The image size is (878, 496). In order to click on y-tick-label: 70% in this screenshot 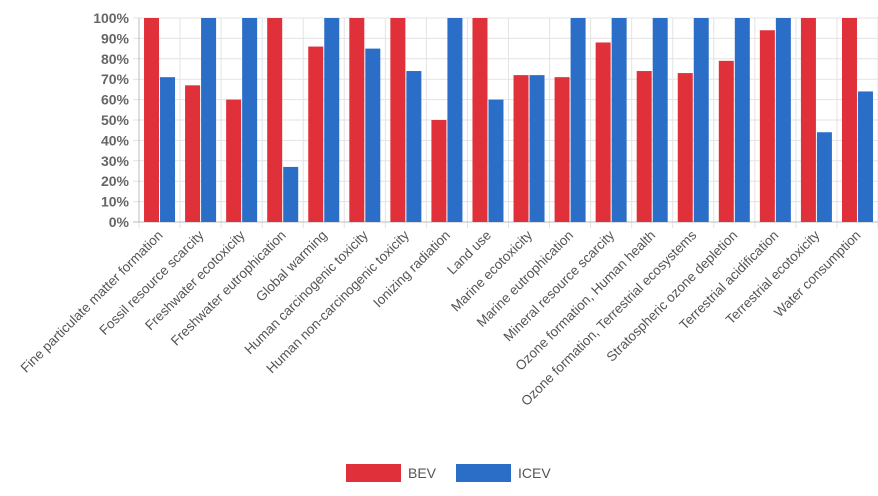, I will do `click(115, 79)`.